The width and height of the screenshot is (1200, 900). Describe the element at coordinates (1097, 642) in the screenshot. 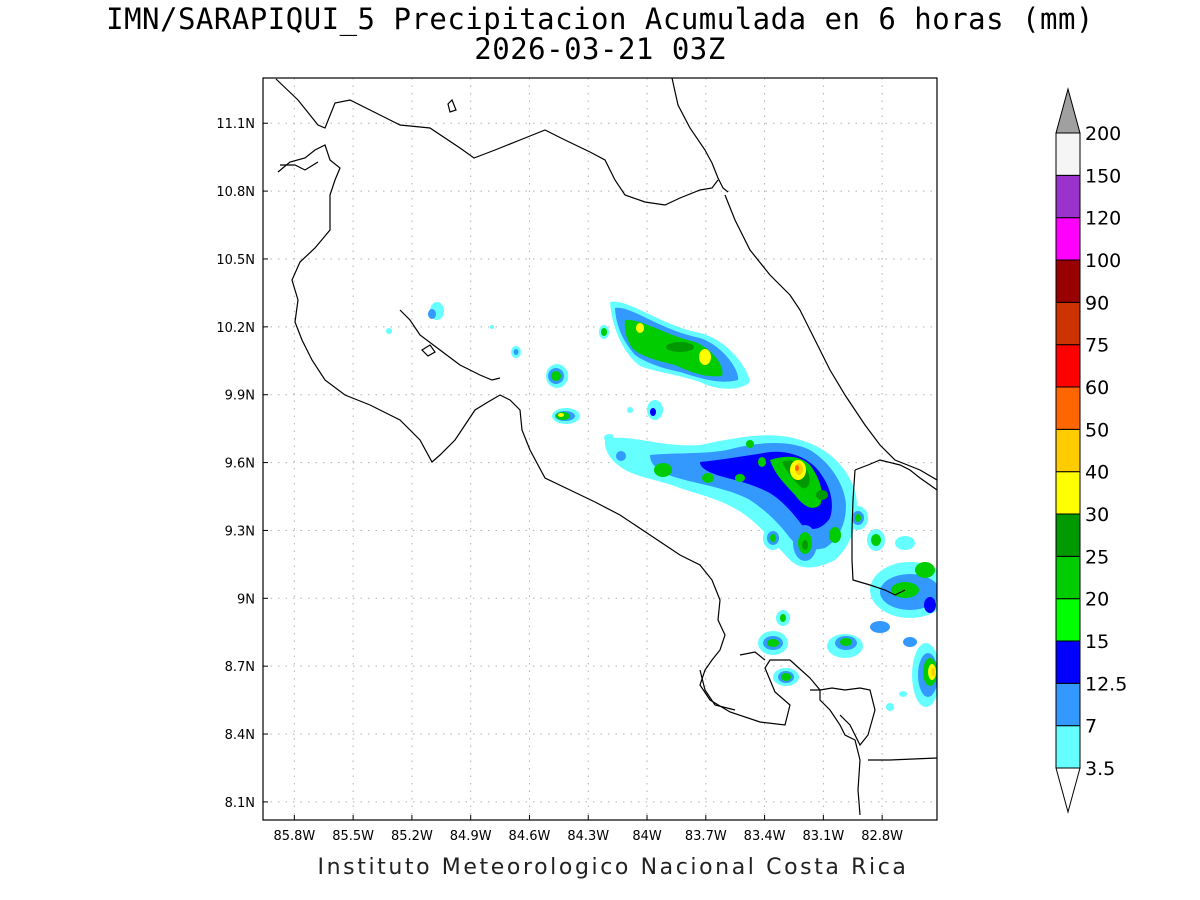

I see `colorbar-label: 15` at that location.